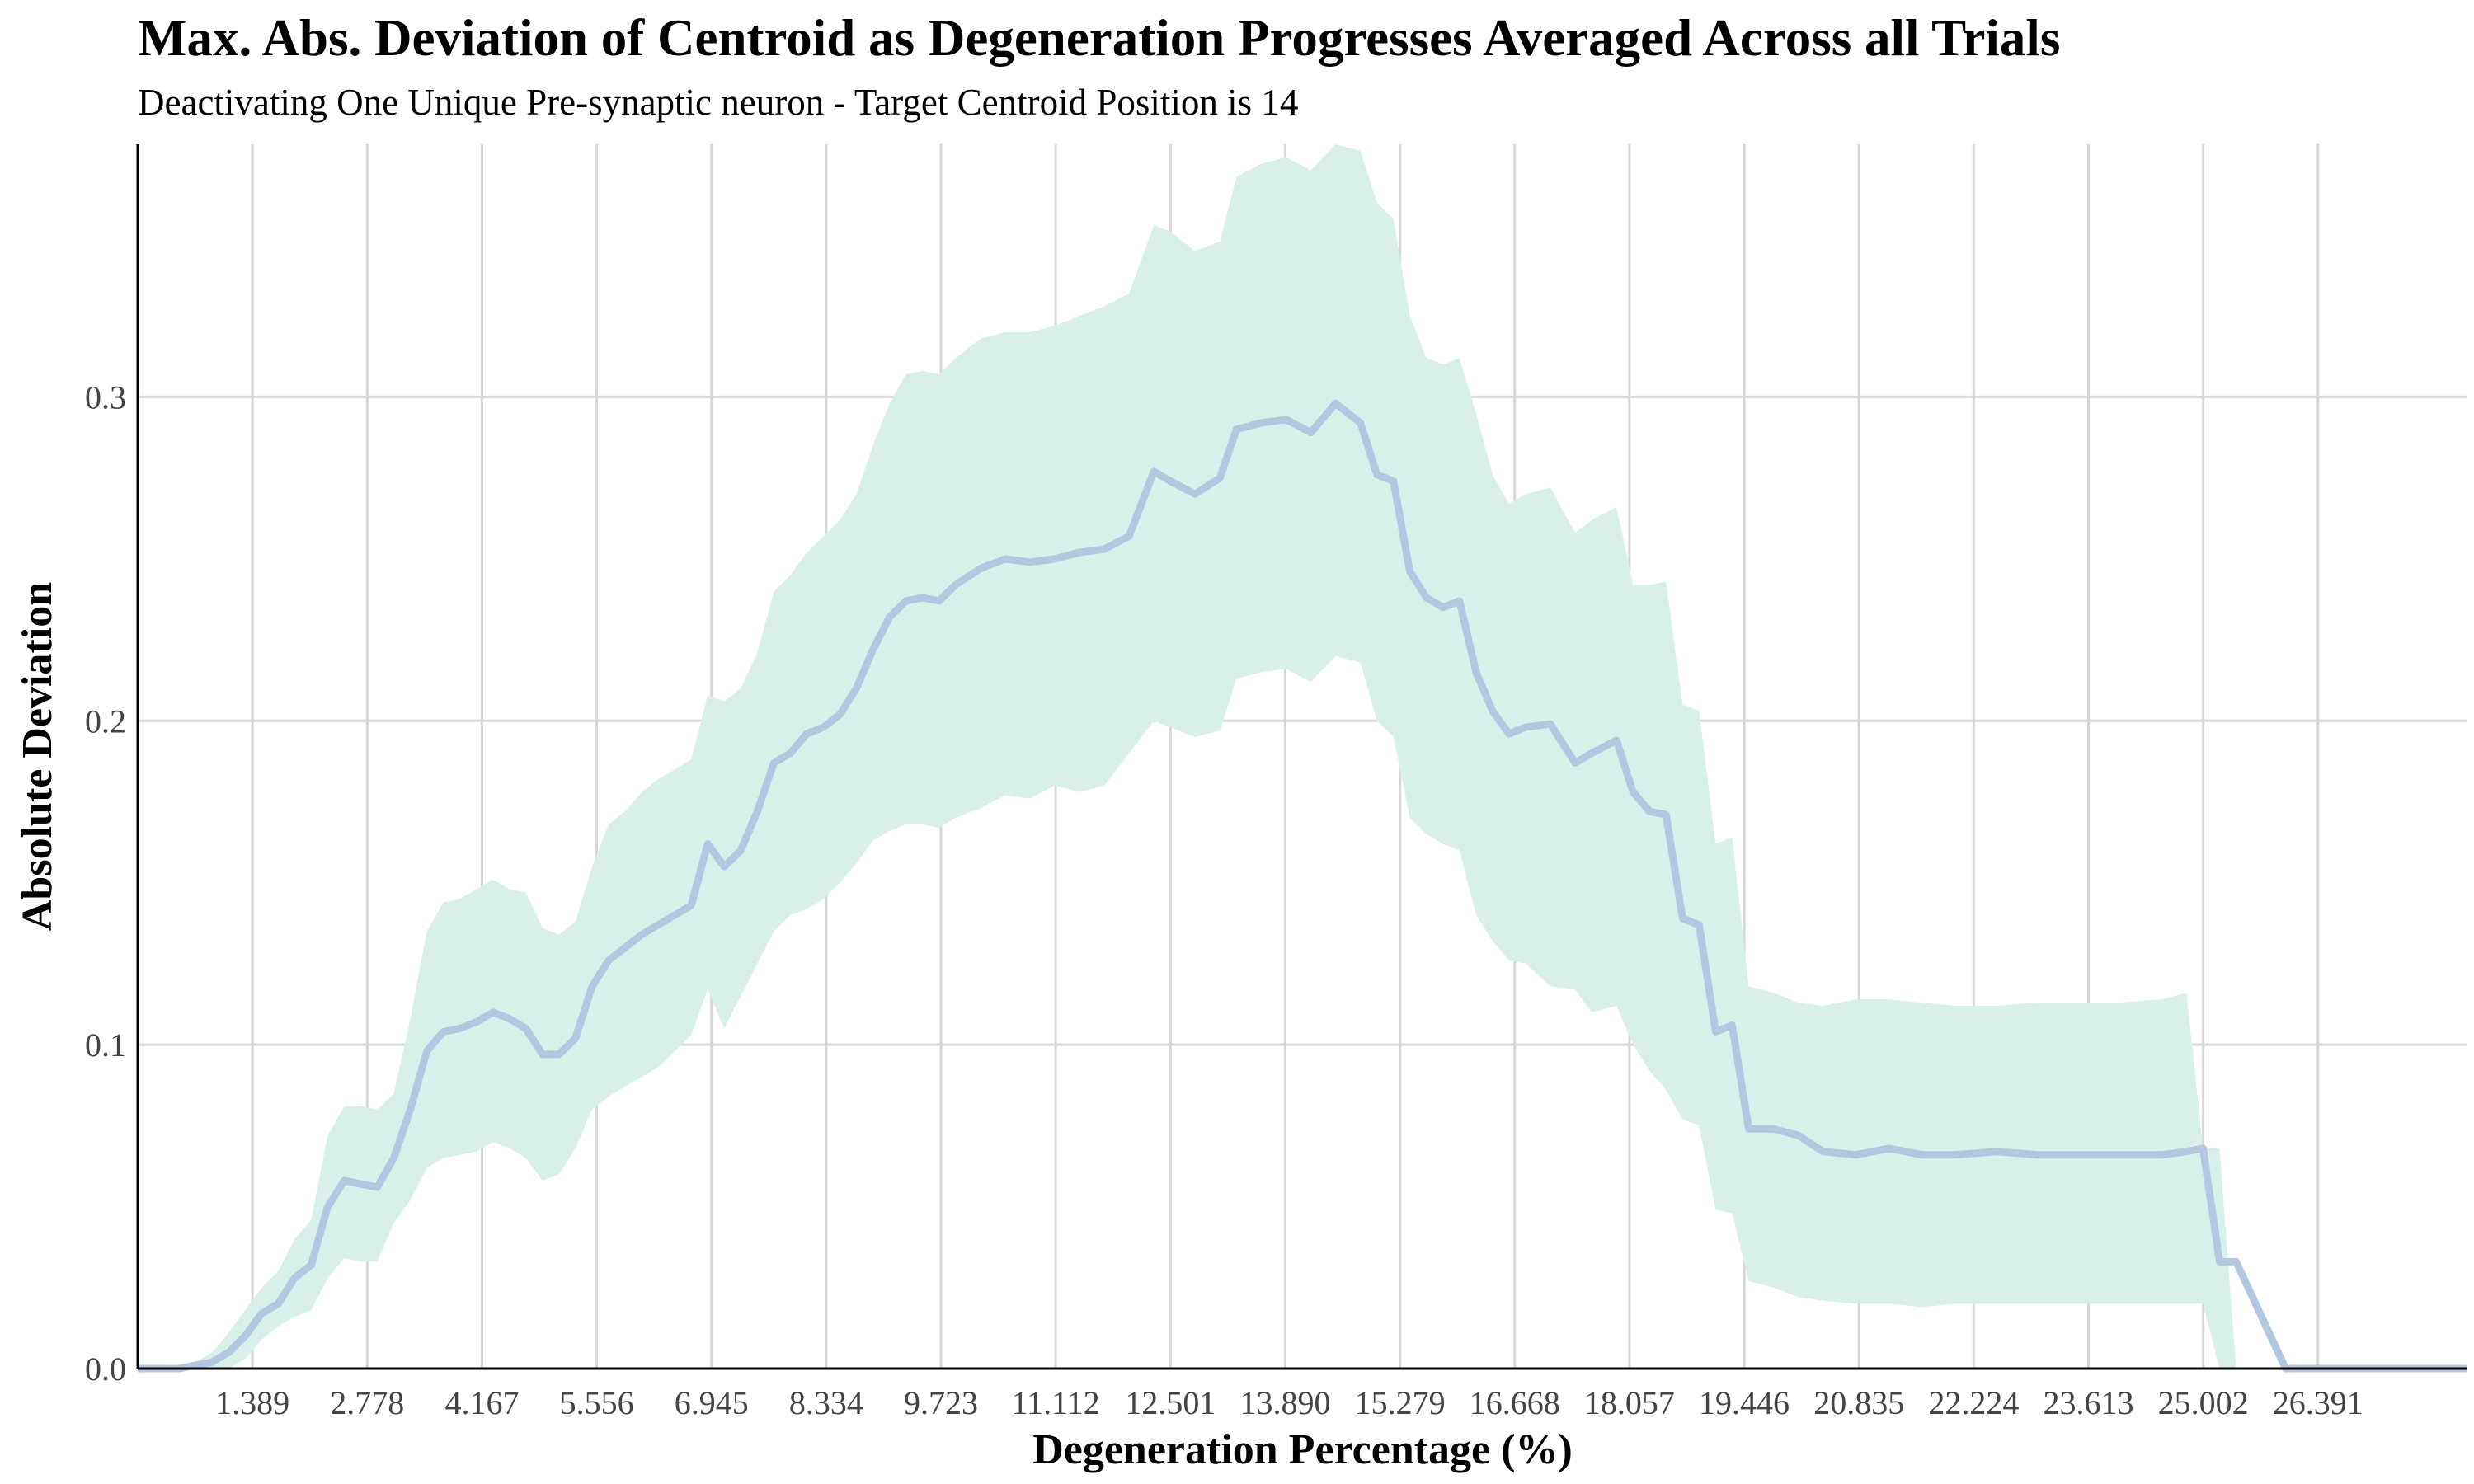 The height and width of the screenshot is (1484, 2474). What do you see at coordinates (105, 721) in the screenshot?
I see `y-tick-label: 0.2` at bounding box center [105, 721].